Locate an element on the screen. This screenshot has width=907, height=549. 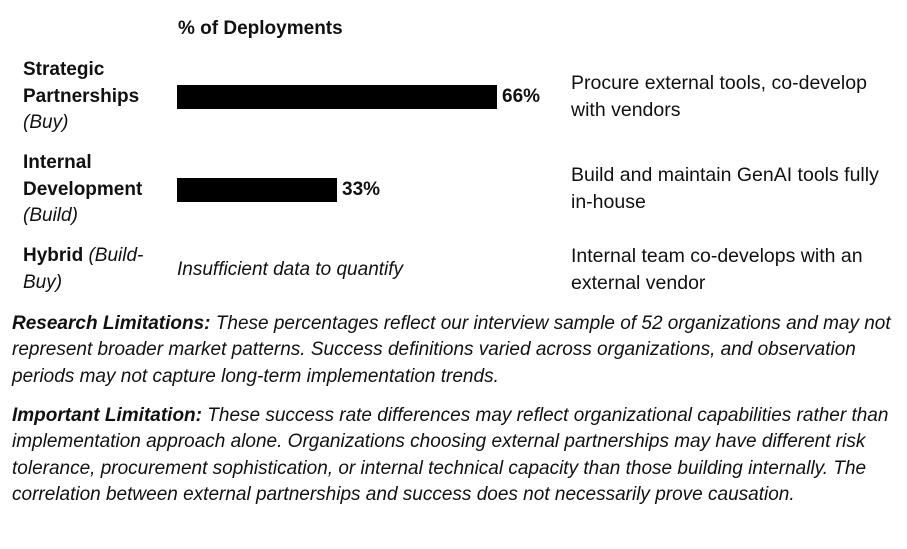
row-label: Hybrid (Build-Buy) is located at coordinates (98, 269).